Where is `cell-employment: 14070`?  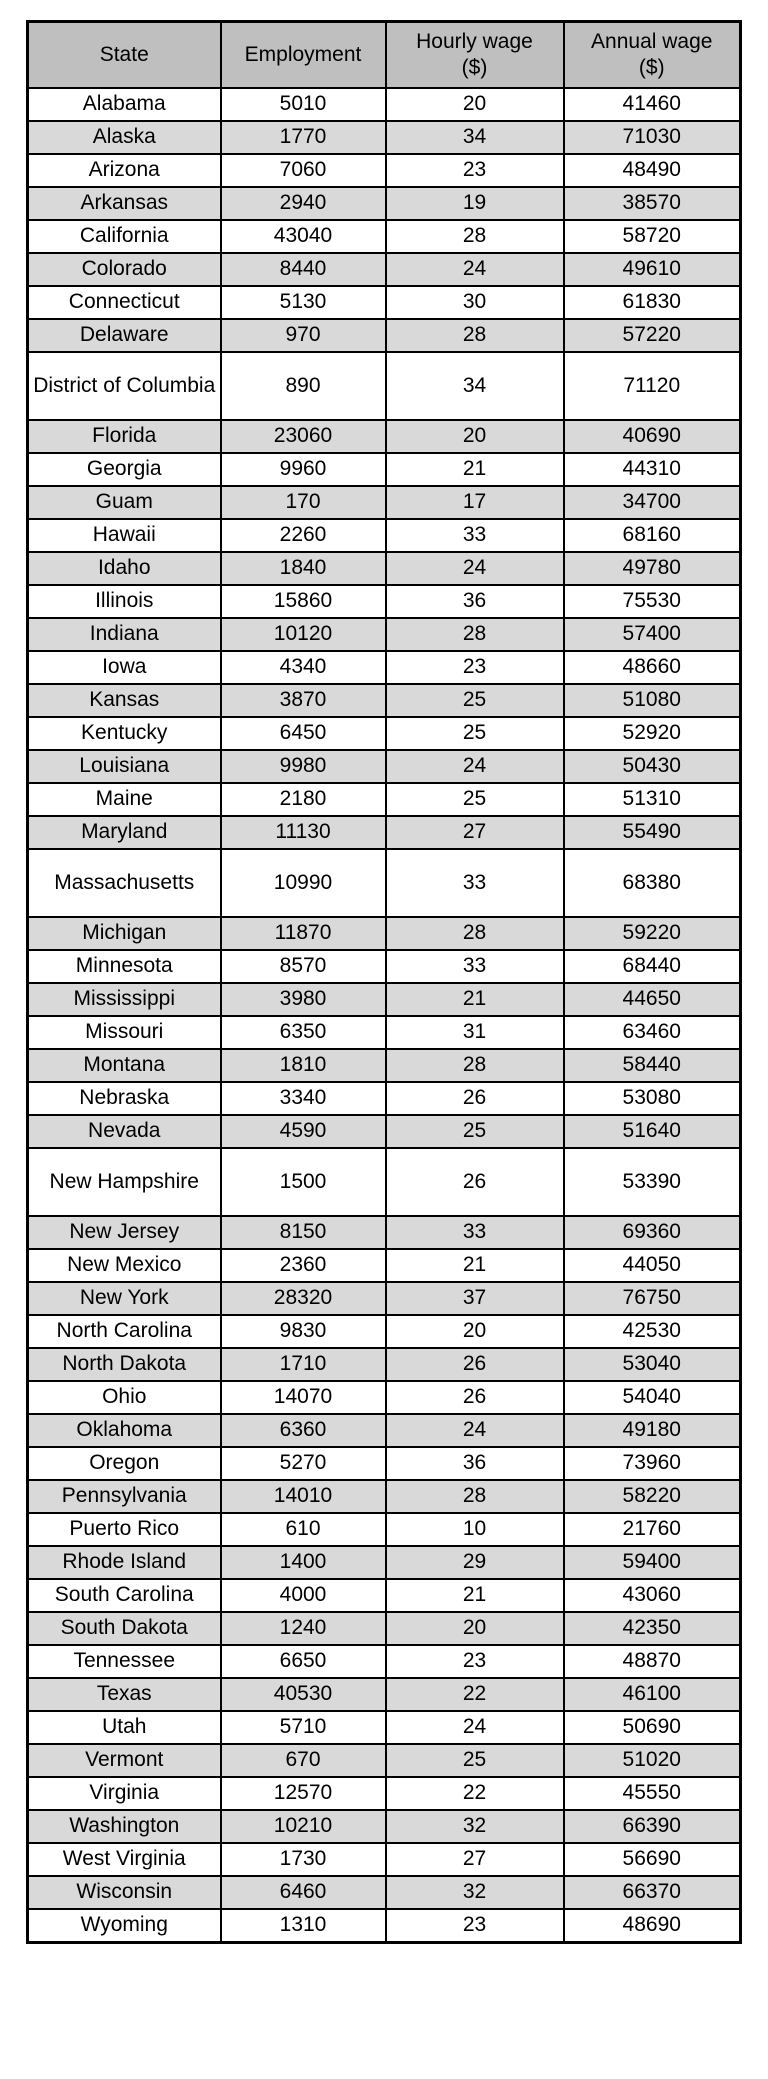 cell-employment: 14070 is located at coordinates (303, 1397).